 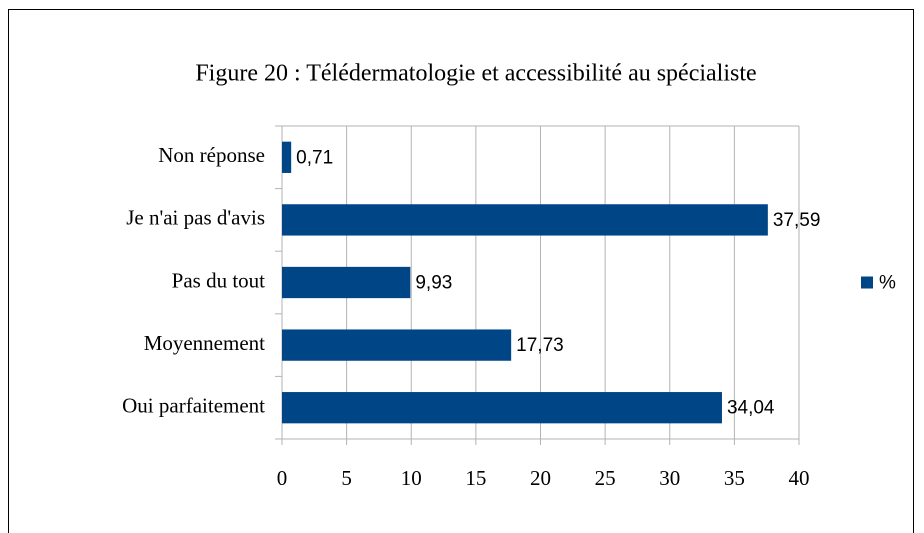 I want to click on data-label: 34,04, so click(x=751, y=408).